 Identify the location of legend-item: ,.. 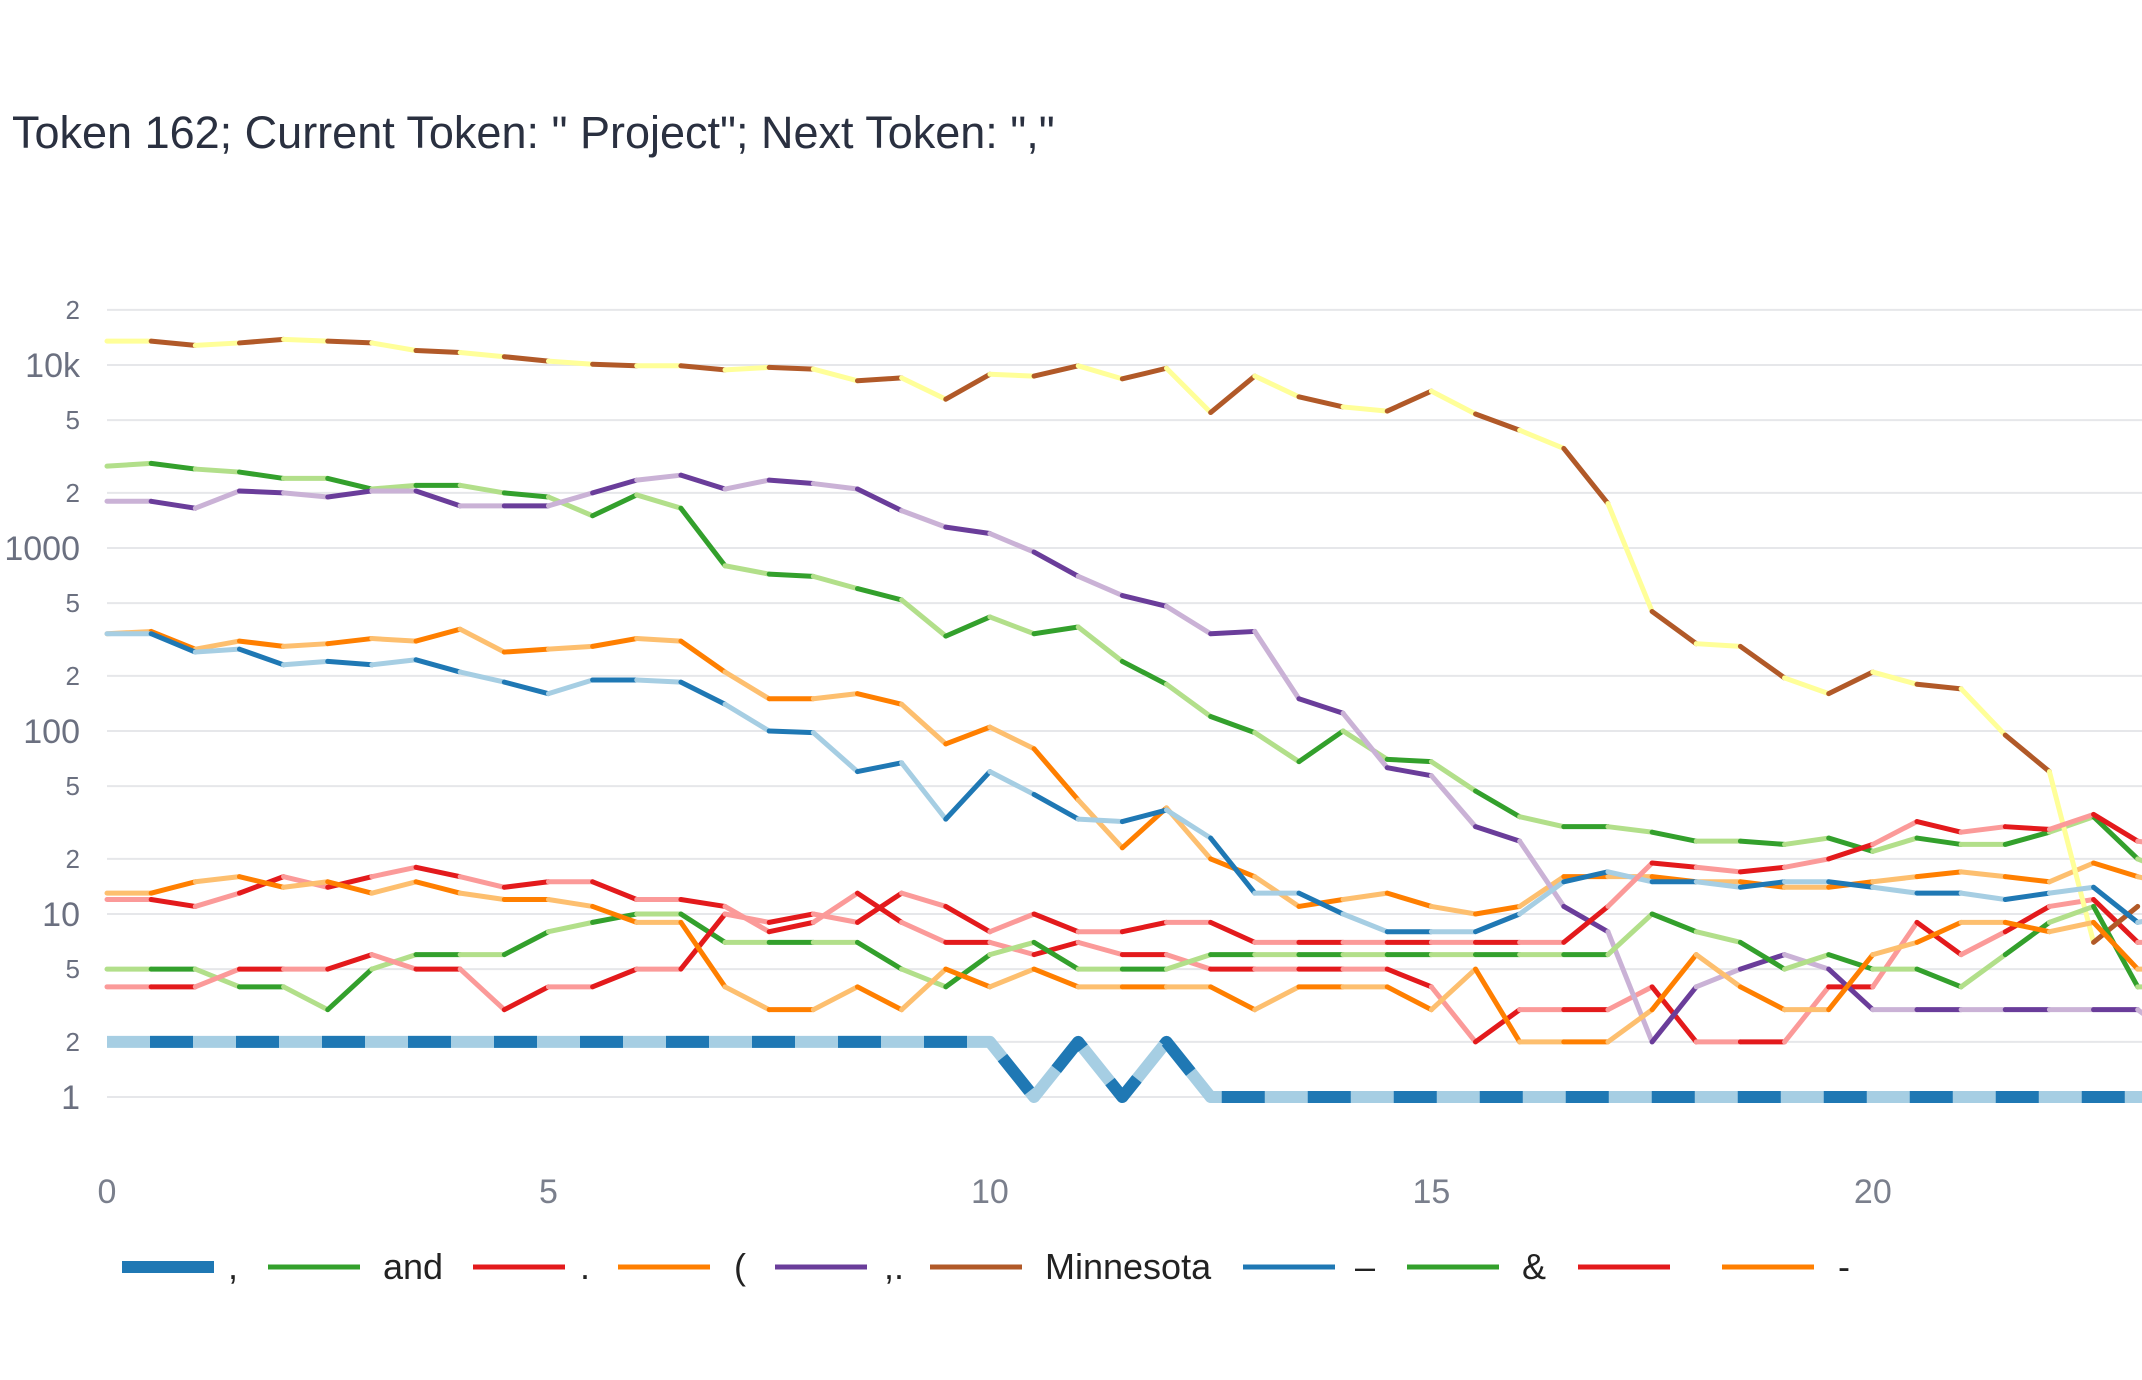
(839, 1266).